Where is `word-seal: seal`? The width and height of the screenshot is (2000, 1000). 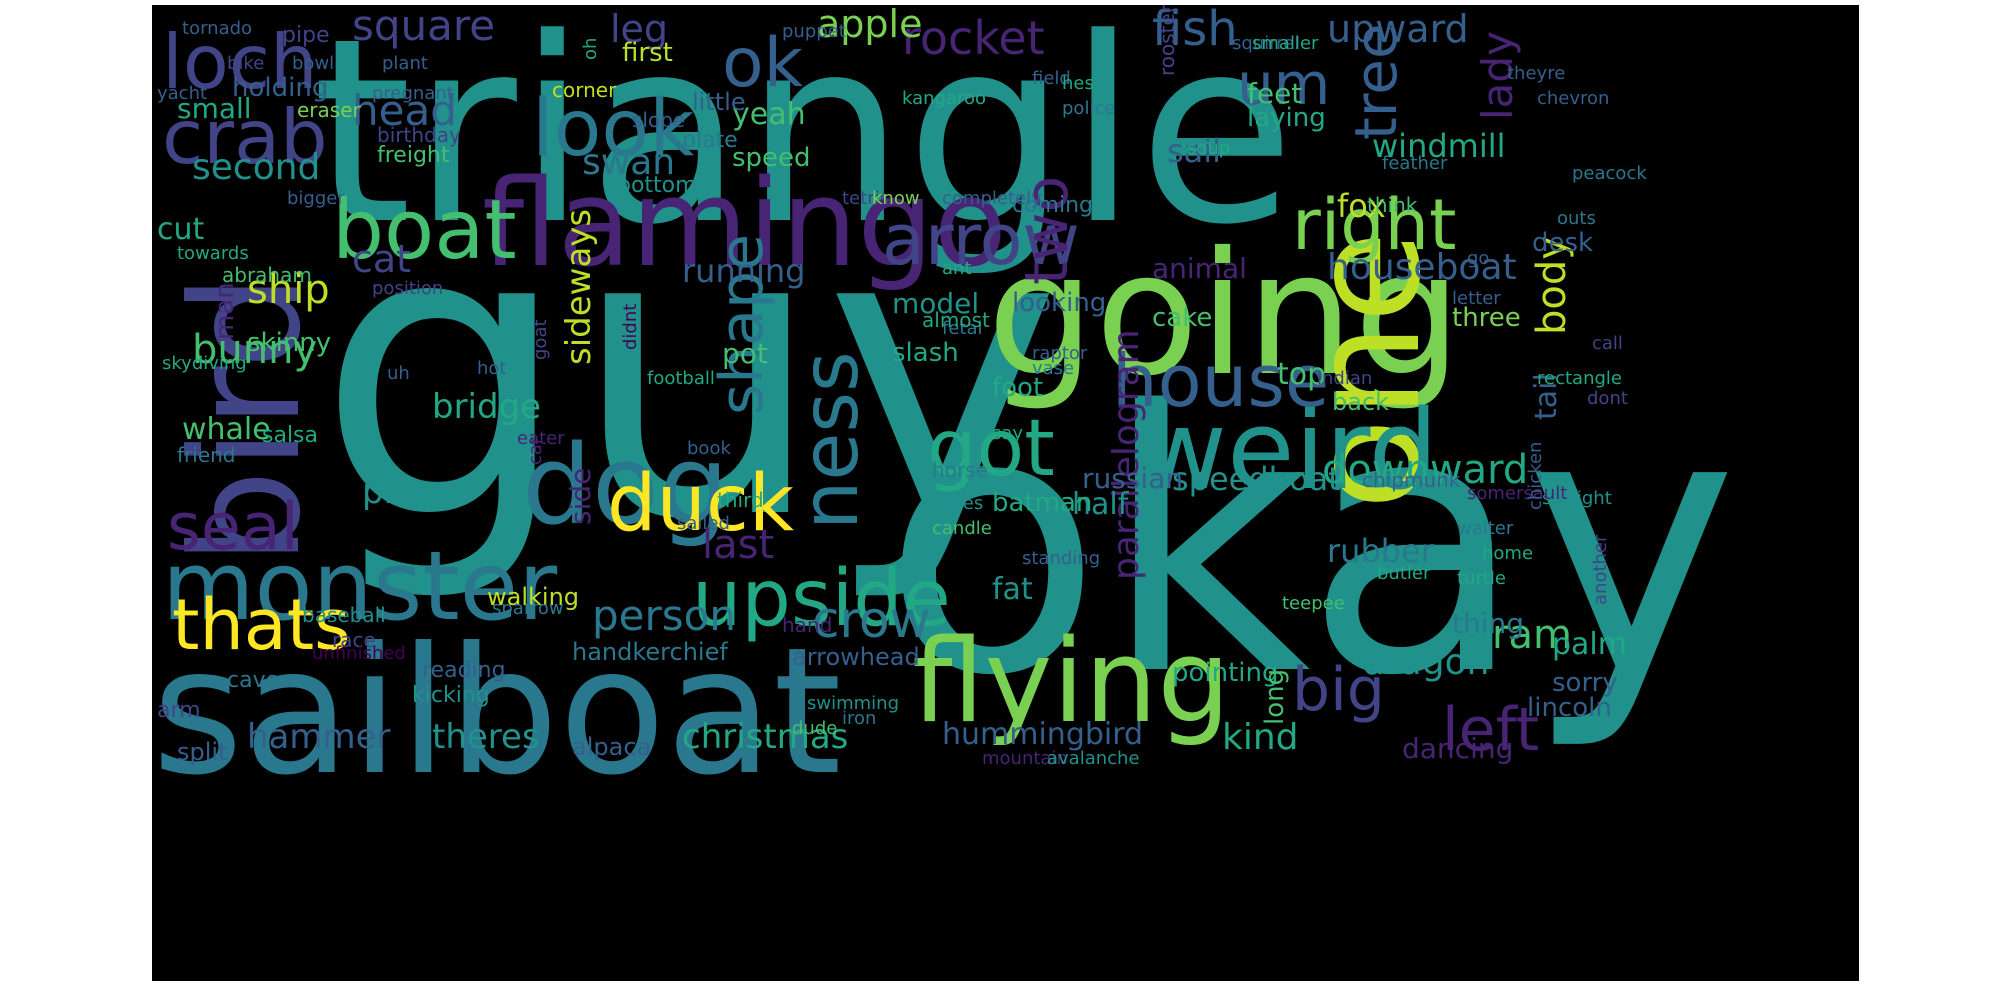 word-seal: seal is located at coordinates (233, 527).